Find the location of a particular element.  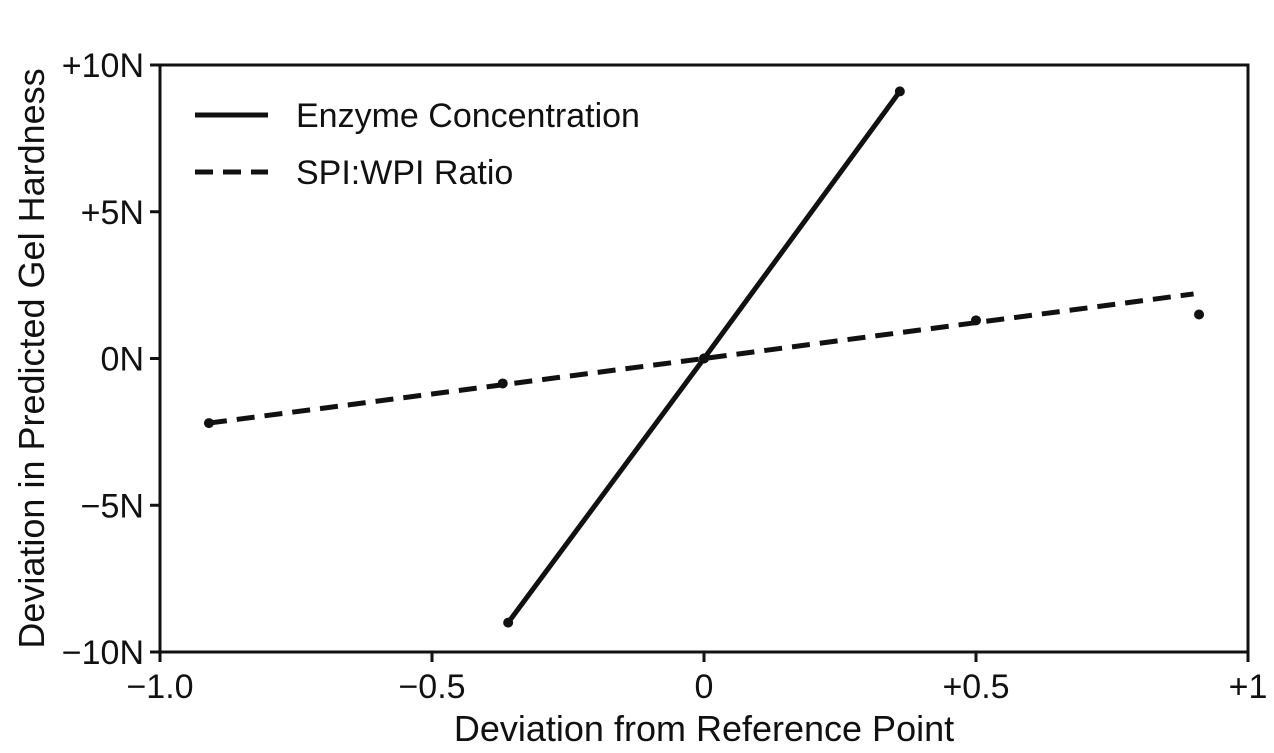

y-tick-label: +5N is located at coordinates (112, 213).